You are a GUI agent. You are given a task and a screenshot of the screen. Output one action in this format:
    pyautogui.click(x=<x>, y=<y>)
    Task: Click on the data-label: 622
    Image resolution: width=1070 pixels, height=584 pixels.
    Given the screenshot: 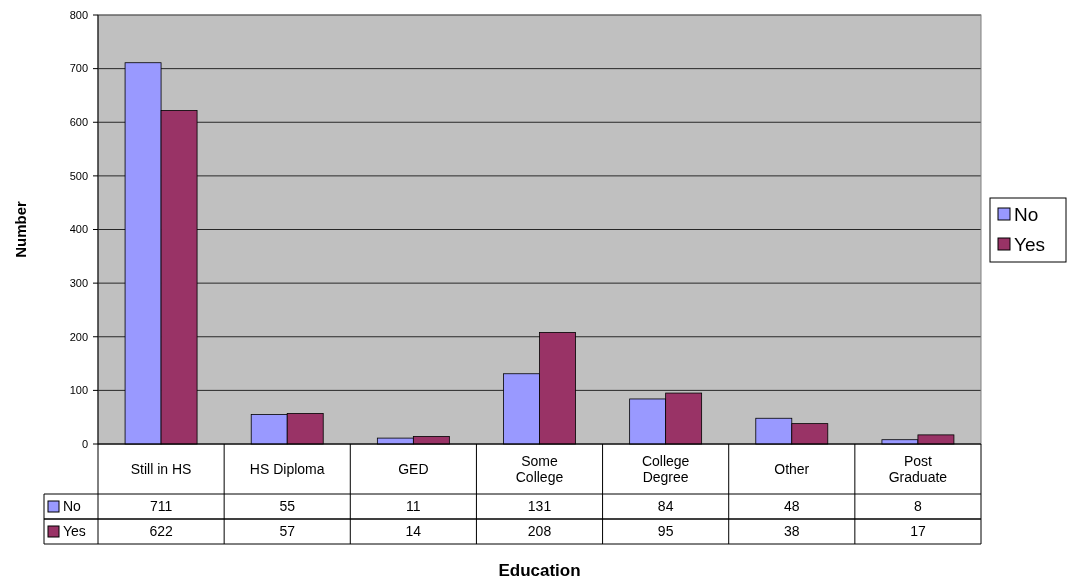 What is the action you would take?
    pyautogui.click(x=161, y=531)
    